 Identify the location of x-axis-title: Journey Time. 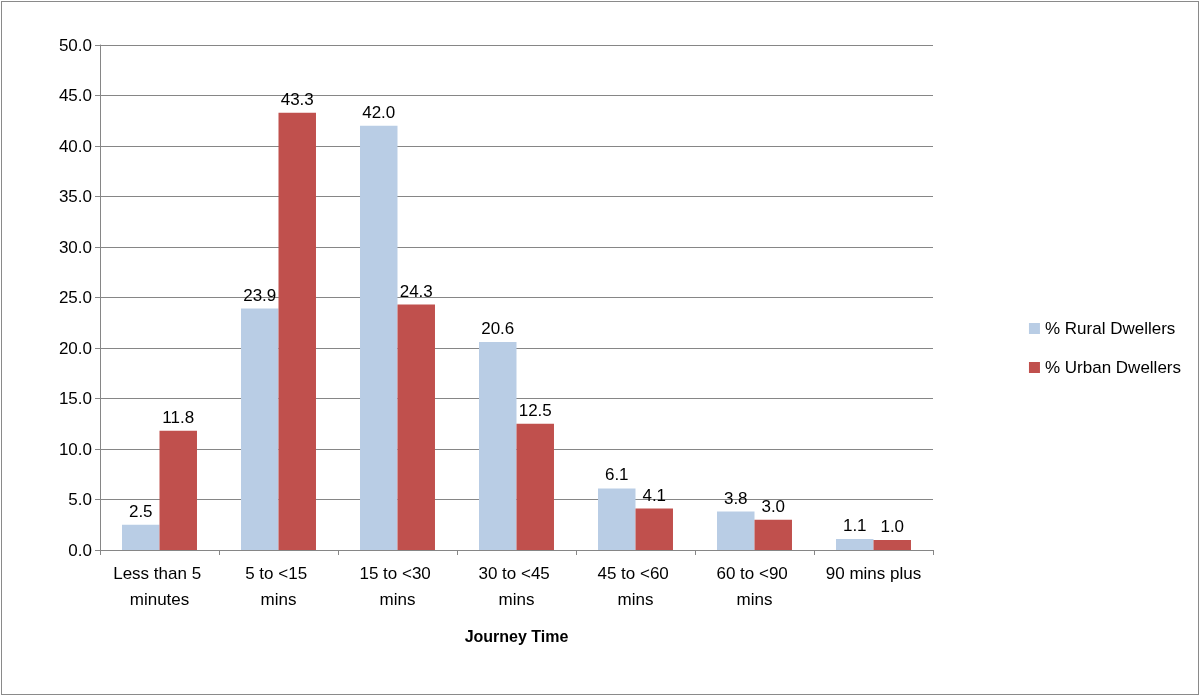
(516, 636).